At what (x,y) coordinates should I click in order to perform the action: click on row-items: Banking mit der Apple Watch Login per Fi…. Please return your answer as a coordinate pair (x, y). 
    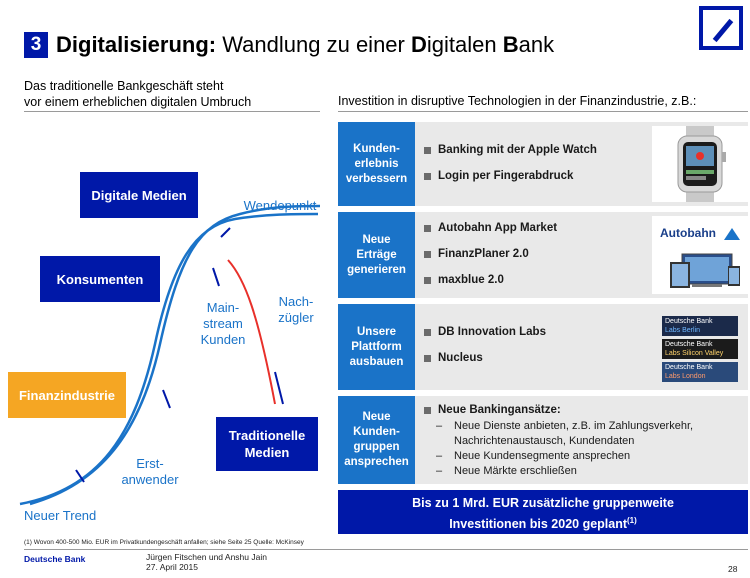
    Looking at the image, I should click on (536, 170).